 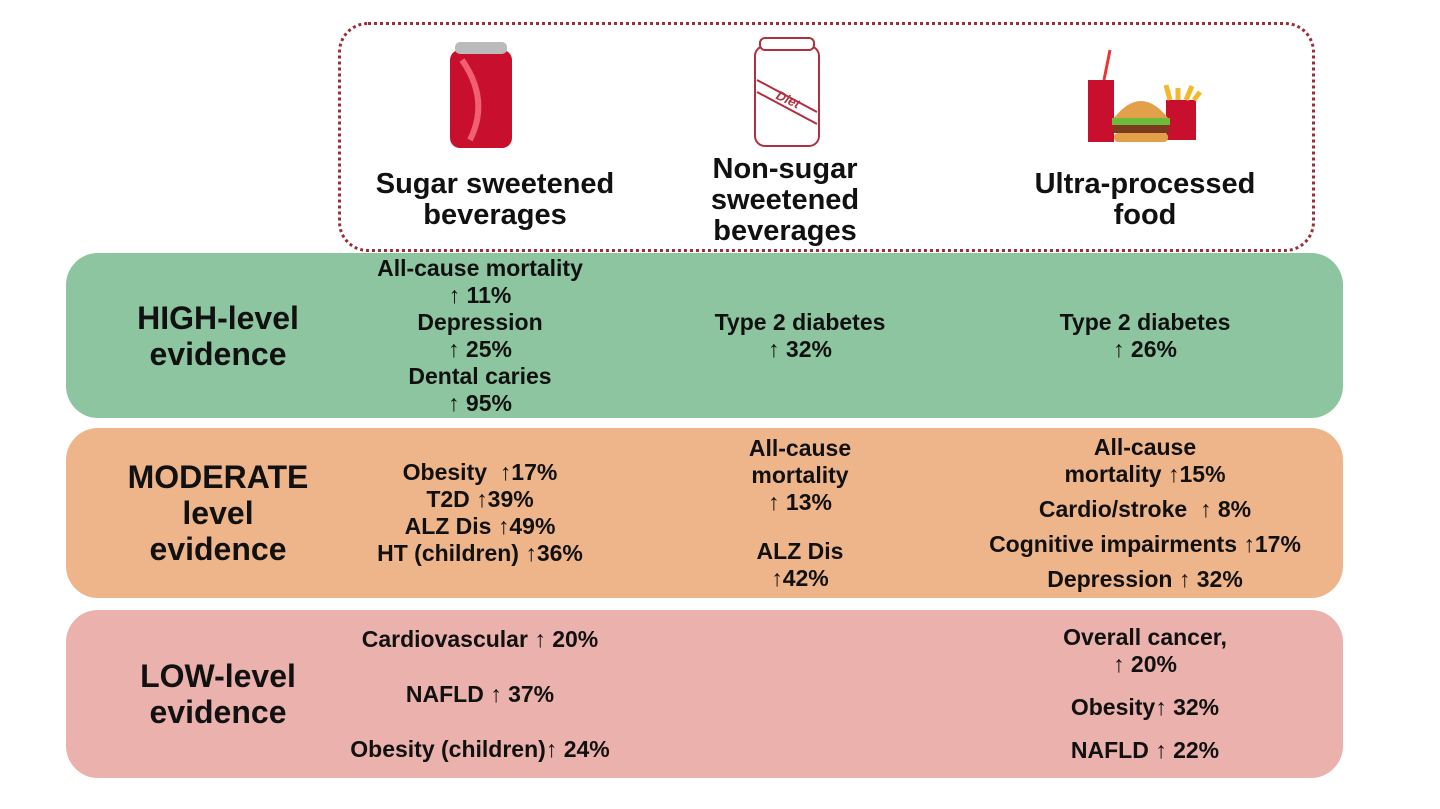 I want to click on evidence-cell: Type 2 diabetes ↑ 32%, so click(x=800, y=335).